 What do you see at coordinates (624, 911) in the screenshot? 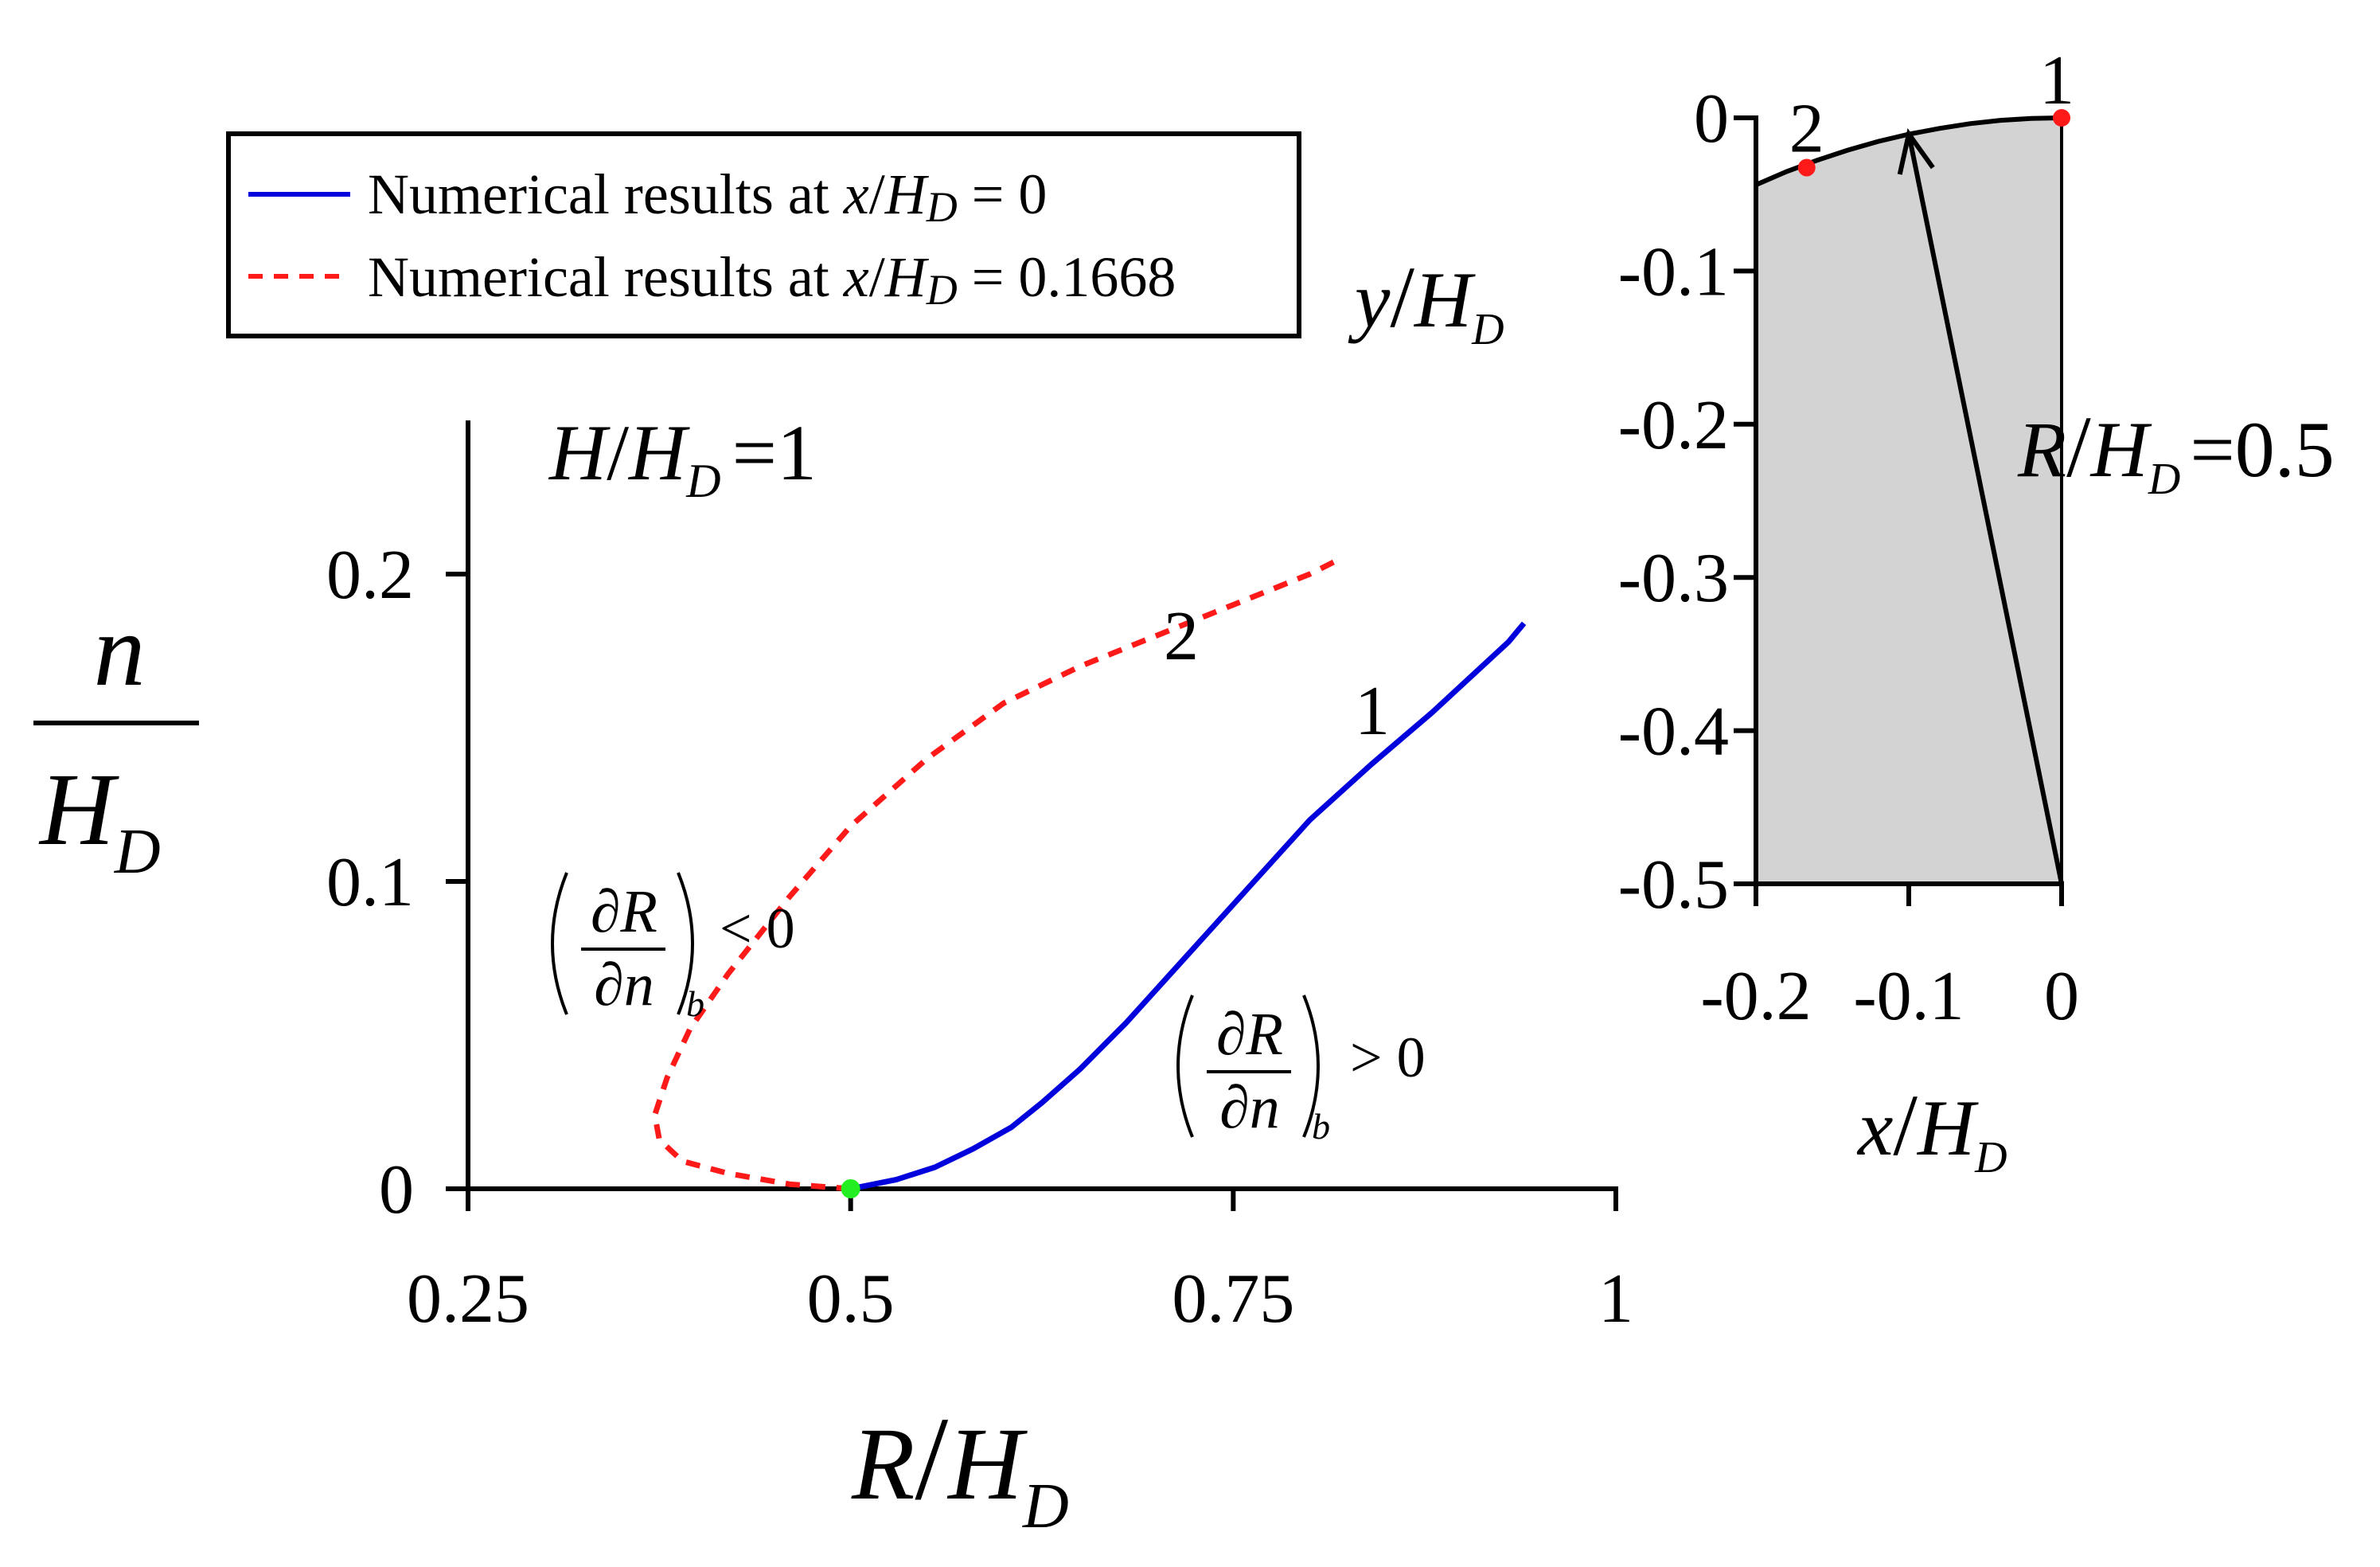
I see `deriv-neg-num: ∂R` at bounding box center [624, 911].